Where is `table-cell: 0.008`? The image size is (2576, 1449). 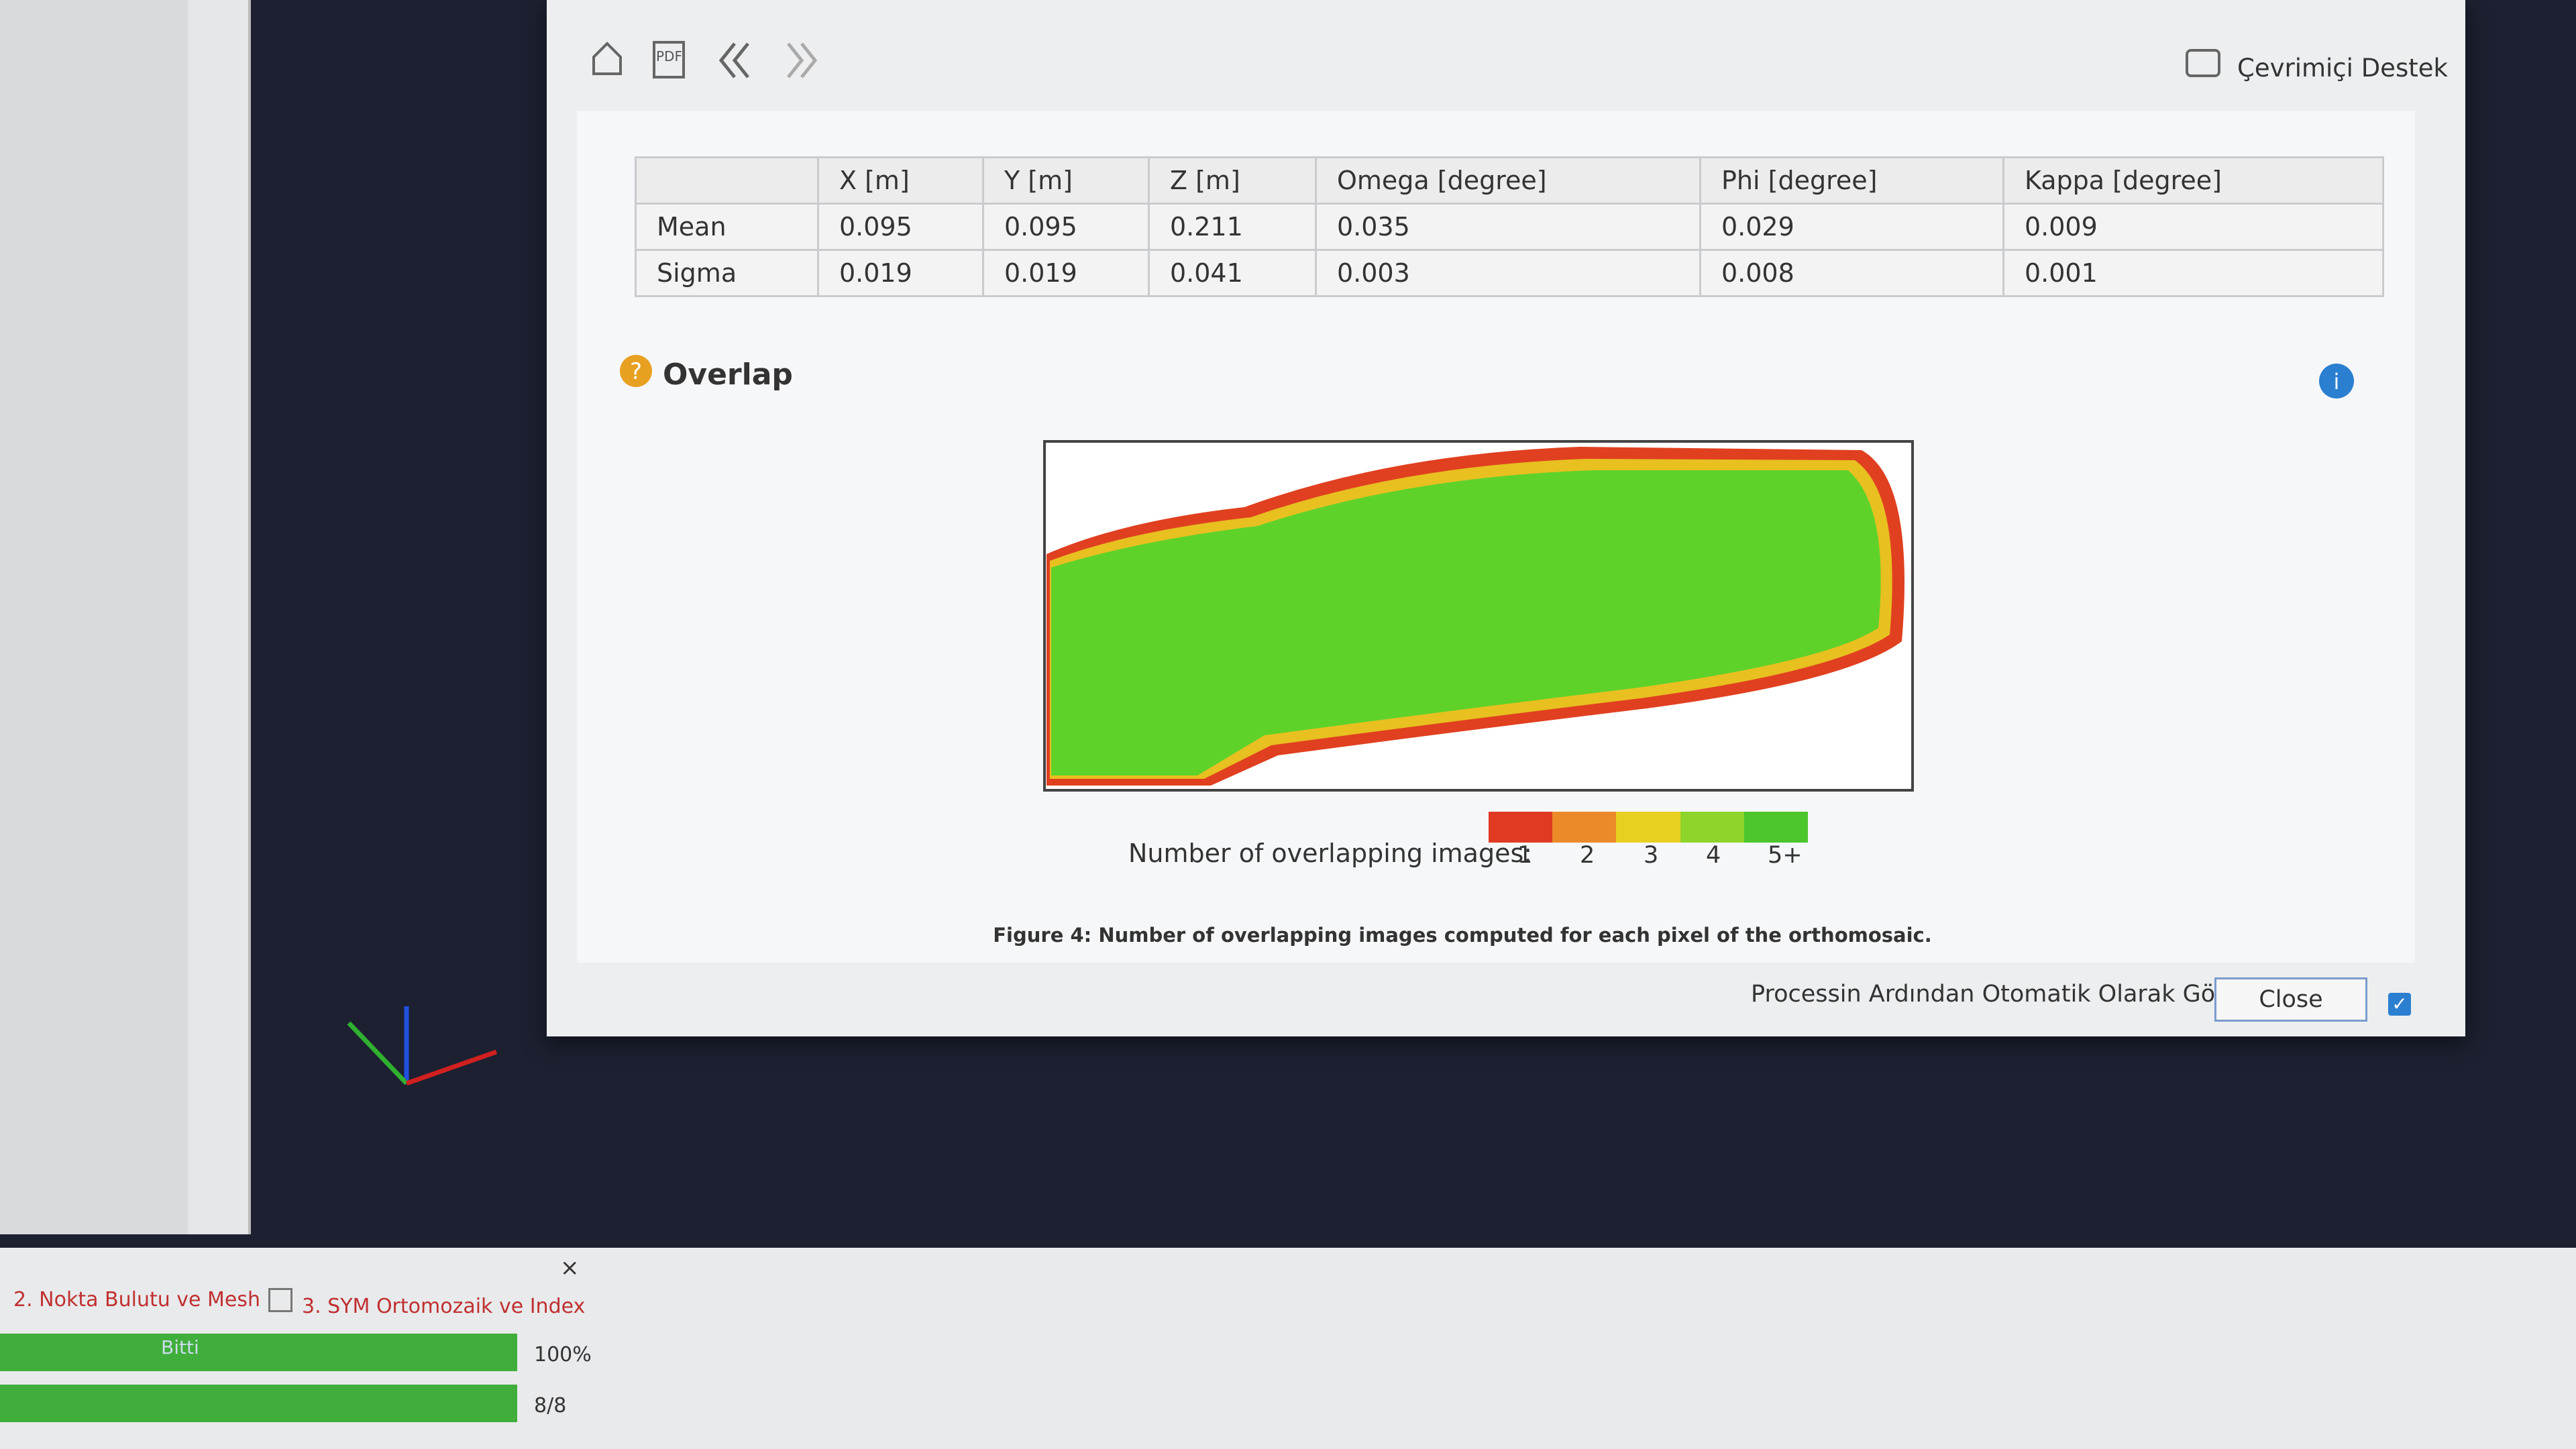 table-cell: 0.008 is located at coordinates (1851, 273).